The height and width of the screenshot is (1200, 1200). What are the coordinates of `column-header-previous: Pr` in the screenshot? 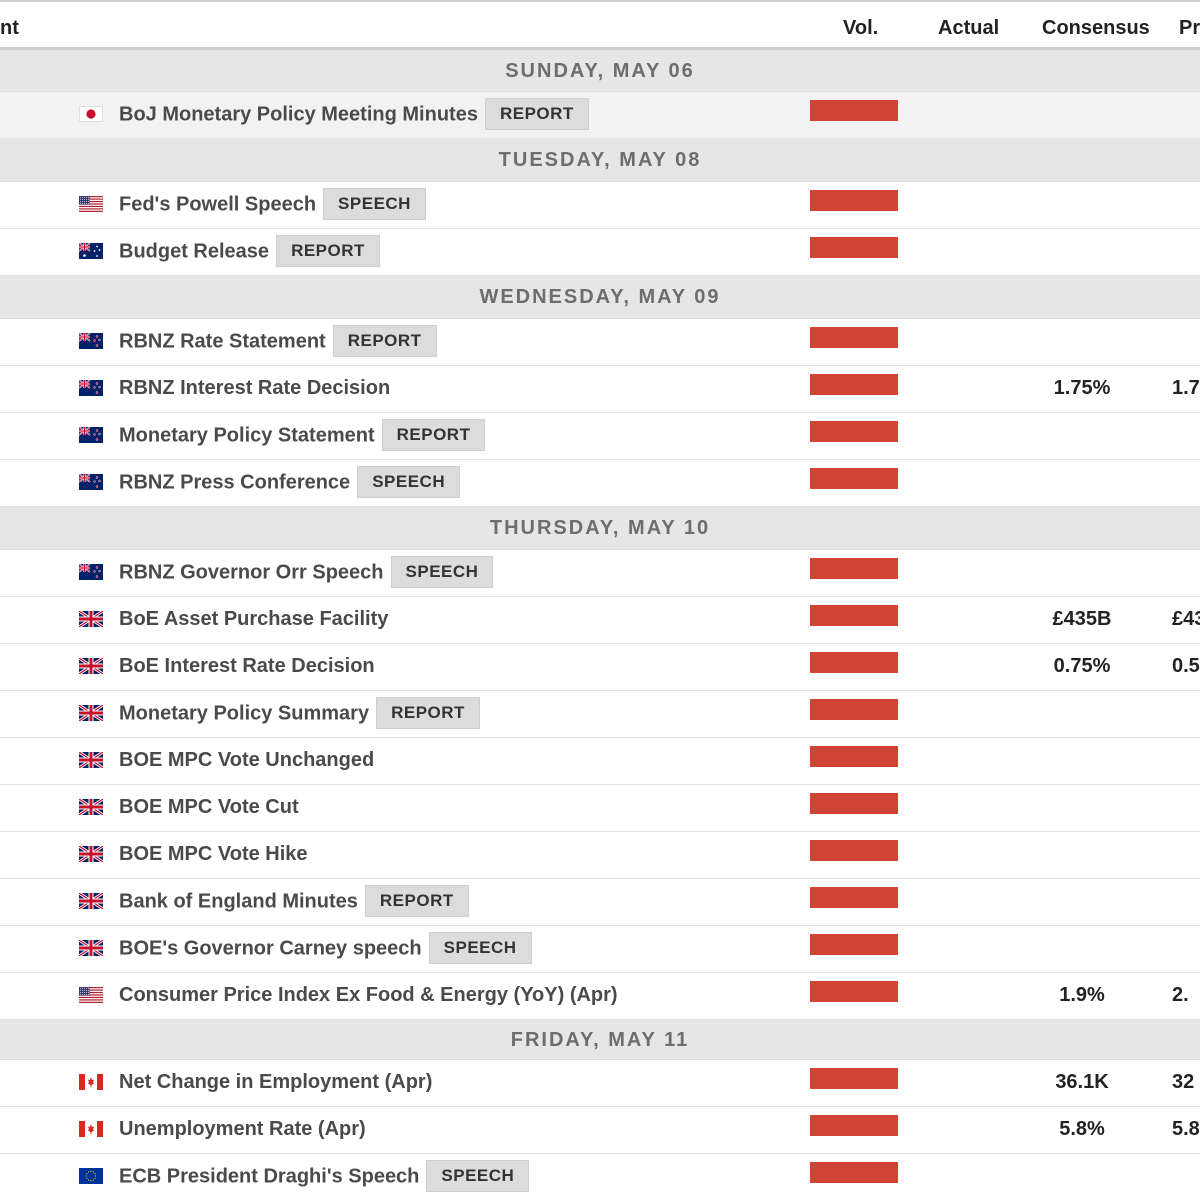 It's located at (1189, 28).